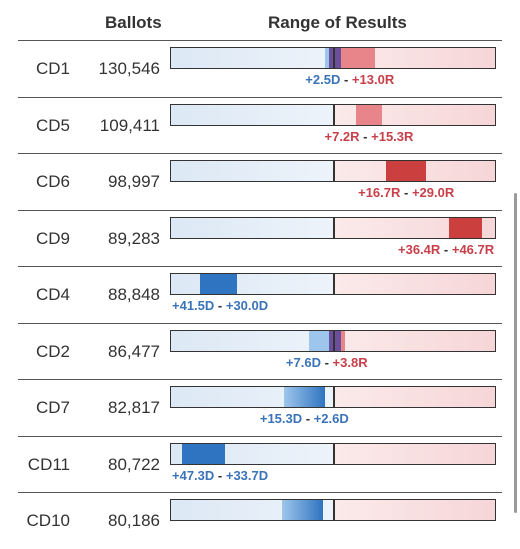 Image resolution: width=520 pixels, height=549 pixels. Describe the element at coordinates (134, 238) in the screenshot. I see `ballots-value: 89,283` at that location.